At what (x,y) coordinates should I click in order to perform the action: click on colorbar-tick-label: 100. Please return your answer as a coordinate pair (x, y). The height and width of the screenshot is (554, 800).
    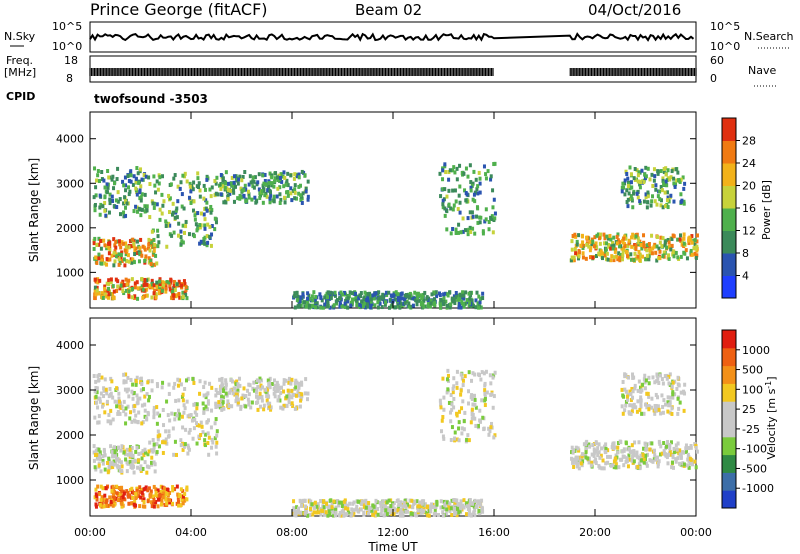
    Looking at the image, I should click on (752, 389).